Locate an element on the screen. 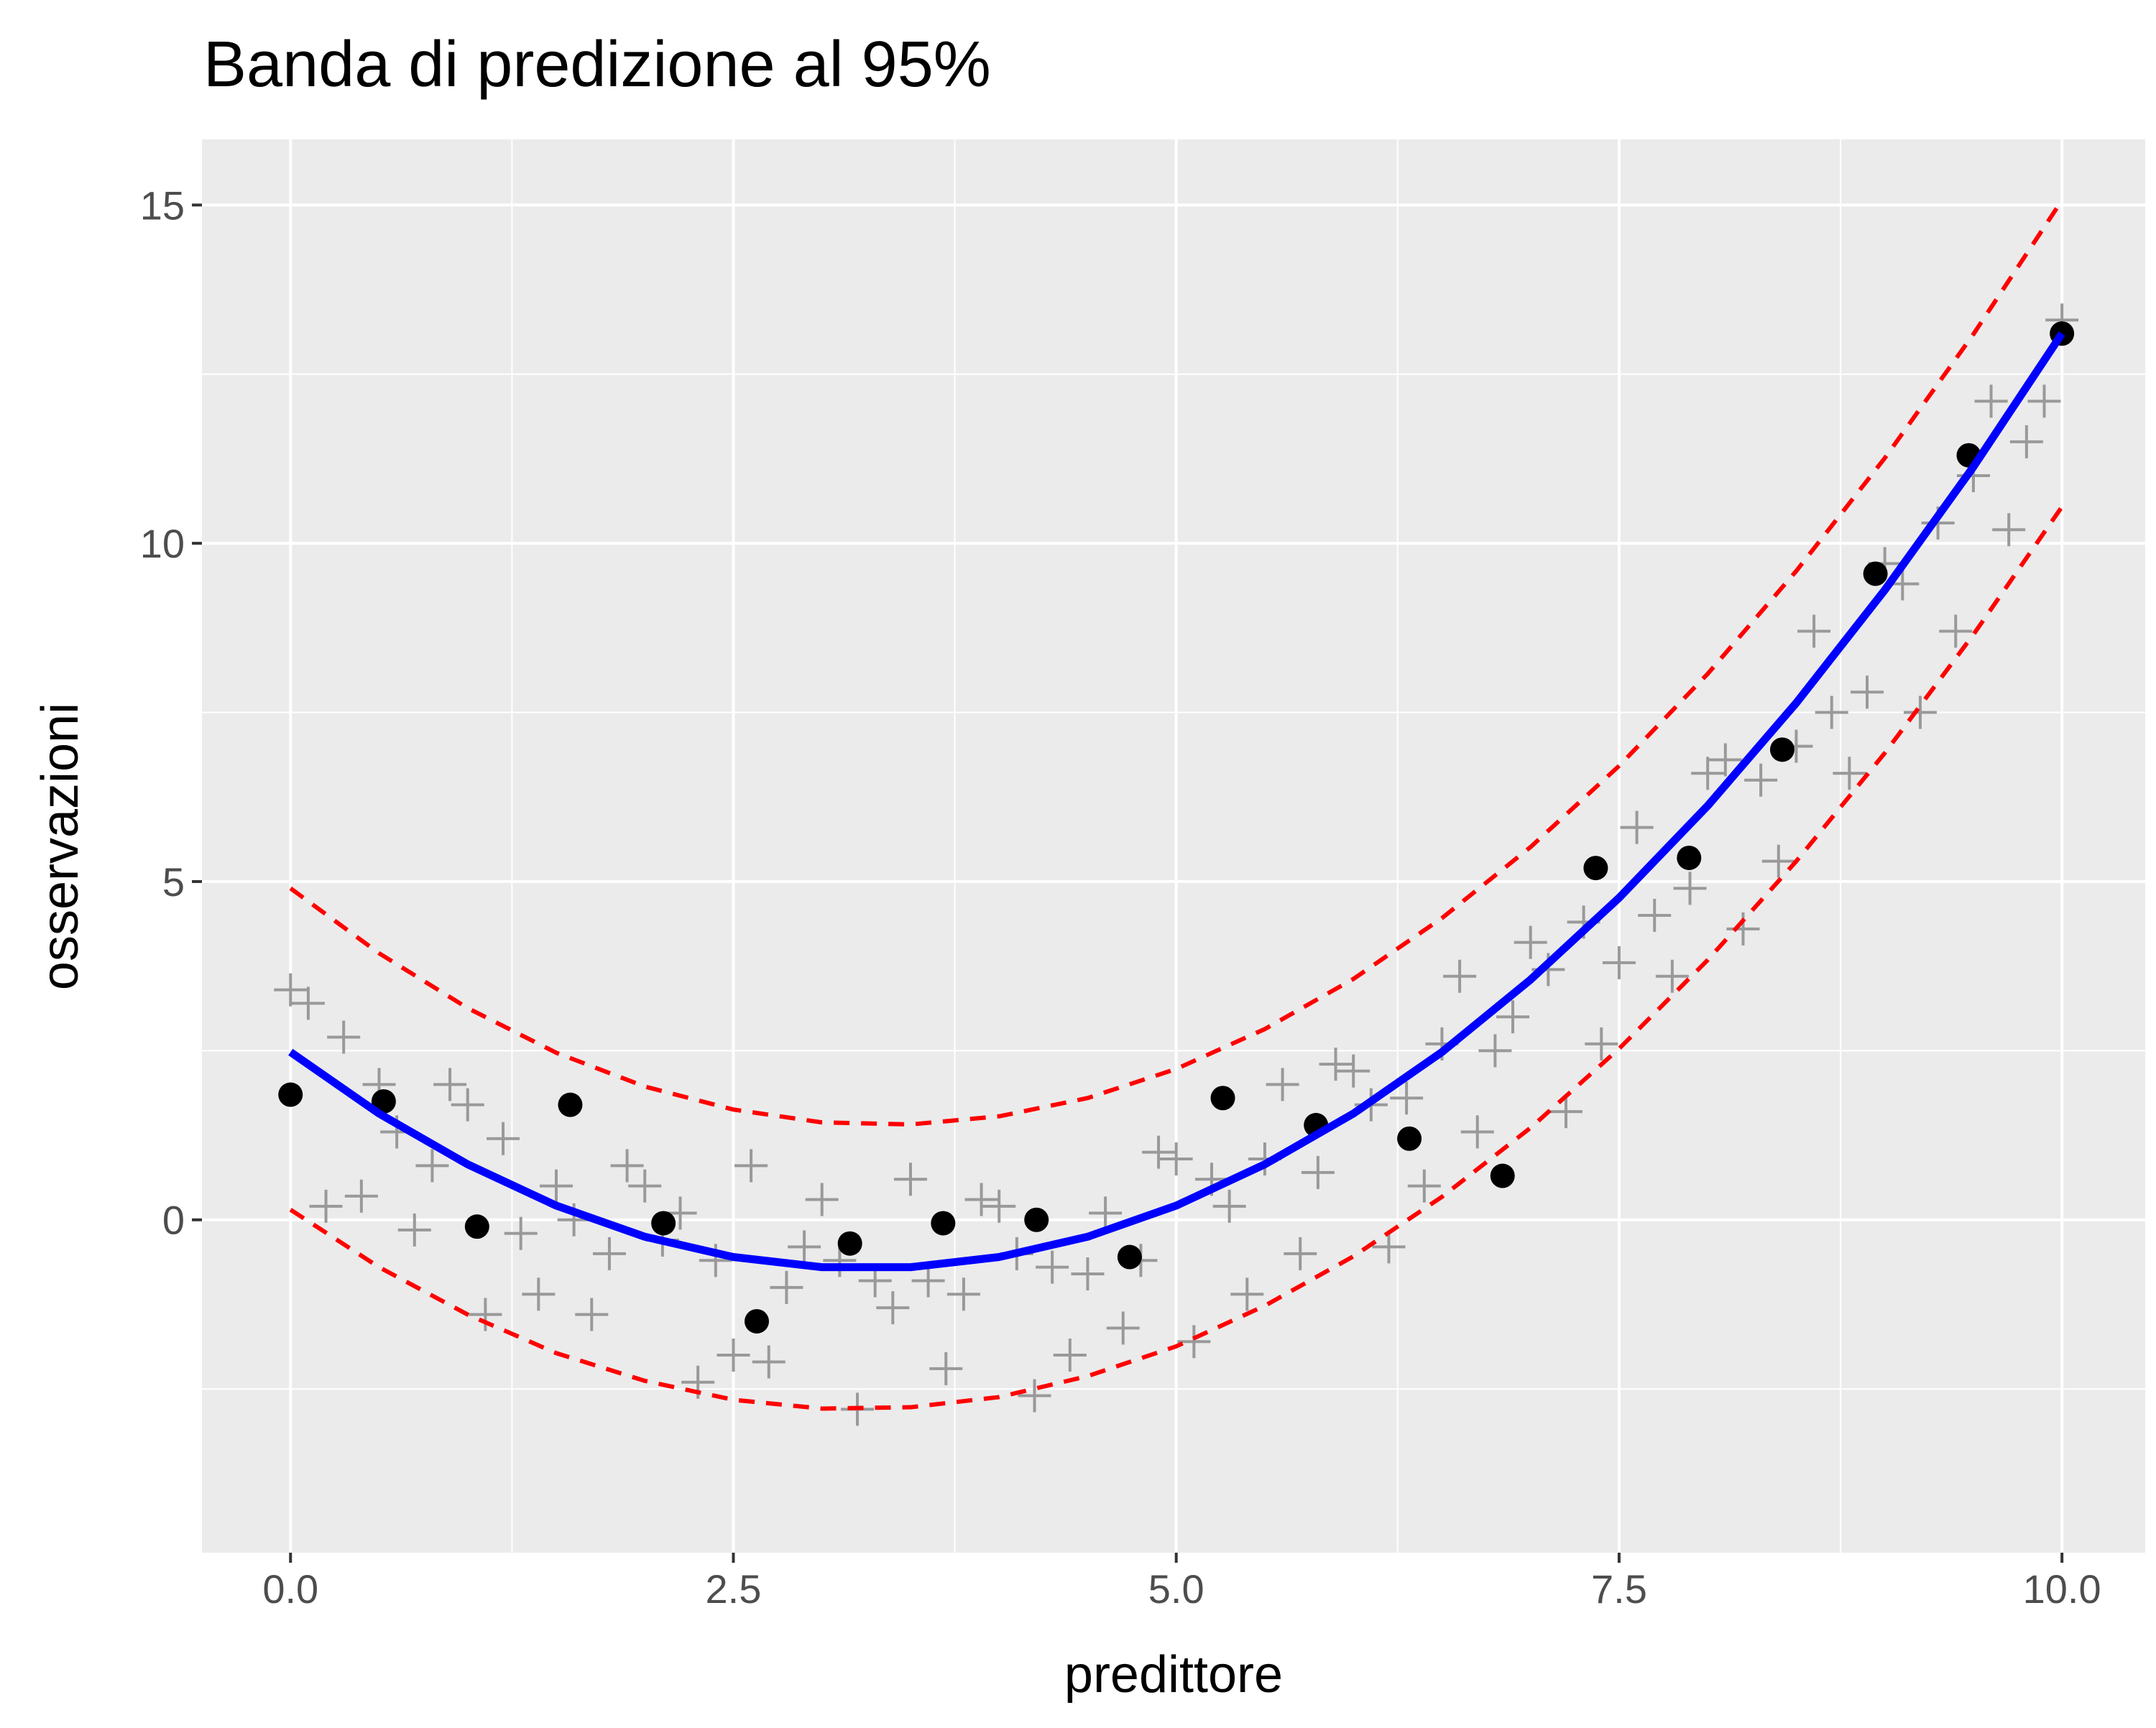  y-tick-label: 5 is located at coordinates (173, 882).